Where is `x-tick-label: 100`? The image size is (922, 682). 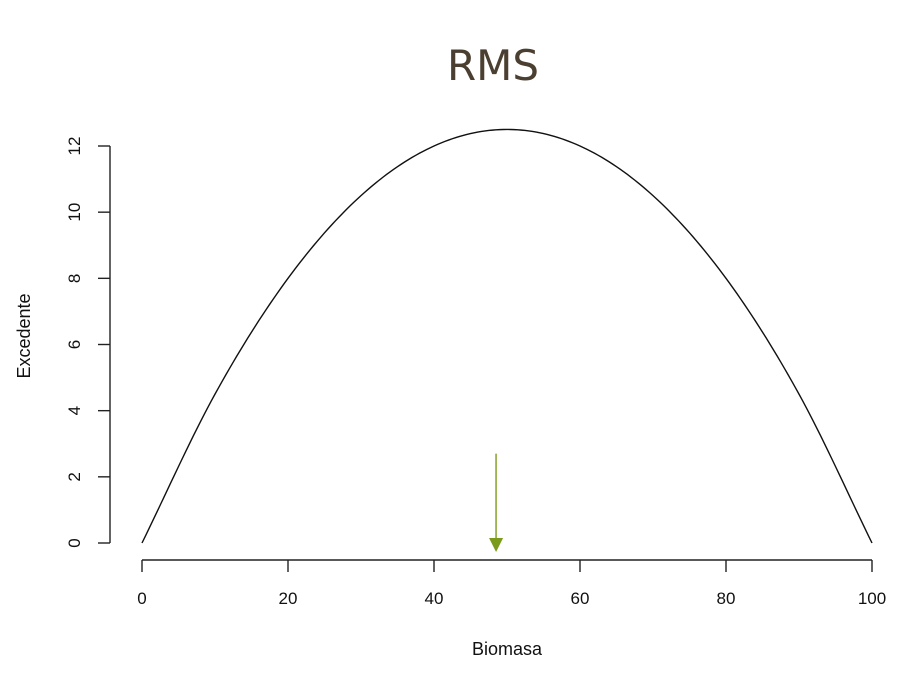
x-tick-label: 100 is located at coordinates (872, 598).